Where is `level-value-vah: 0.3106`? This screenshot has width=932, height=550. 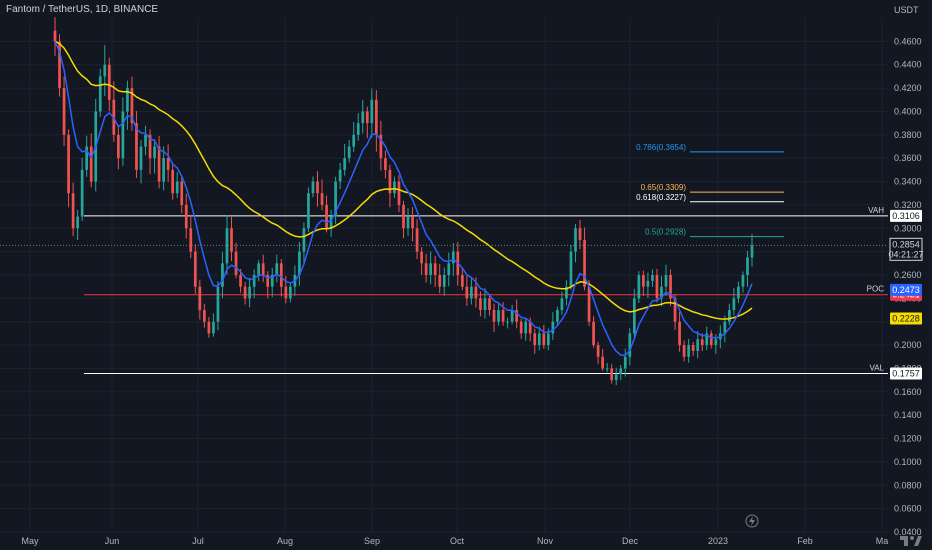 level-value-vah: 0.3106 is located at coordinates (906, 216).